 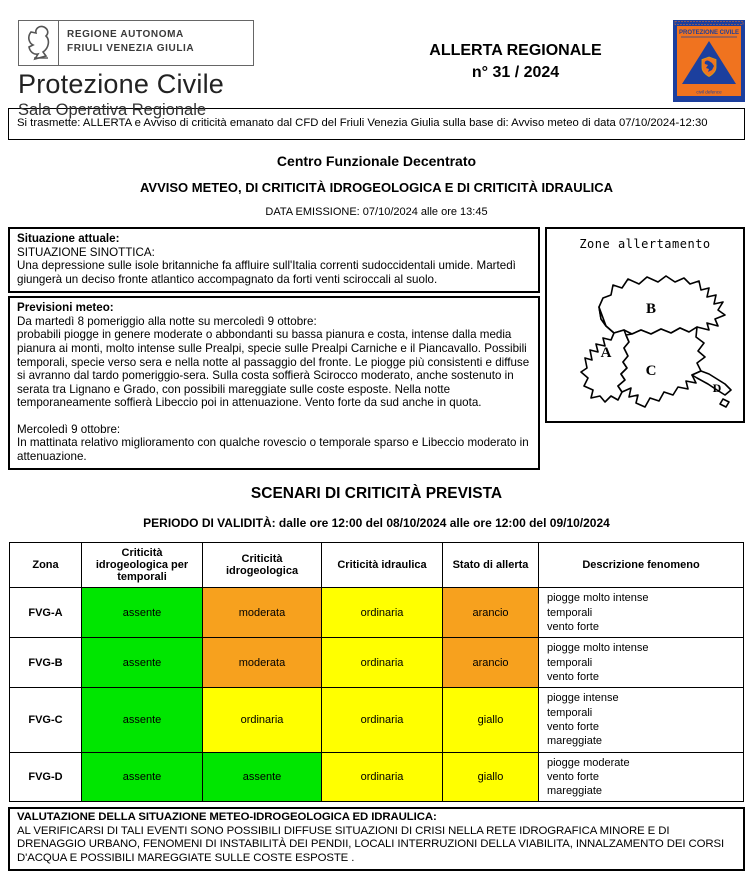 What do you see at coordinates (65, 308) in the screenshot?
I see `previsioni-title: Previsioni meteo:` at bounding box center [65, 308].